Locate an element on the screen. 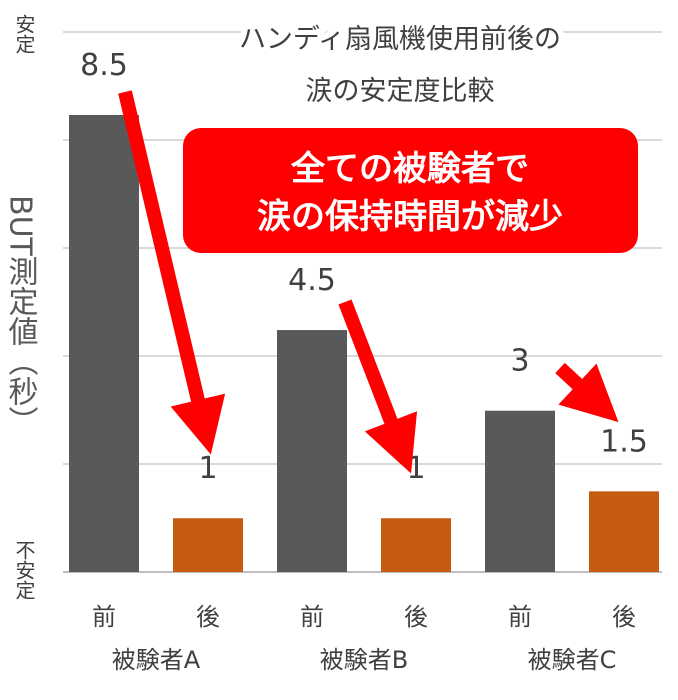 The height and width of the screenshot is (700, 678). callout-box is located at coordinates (410, 190).